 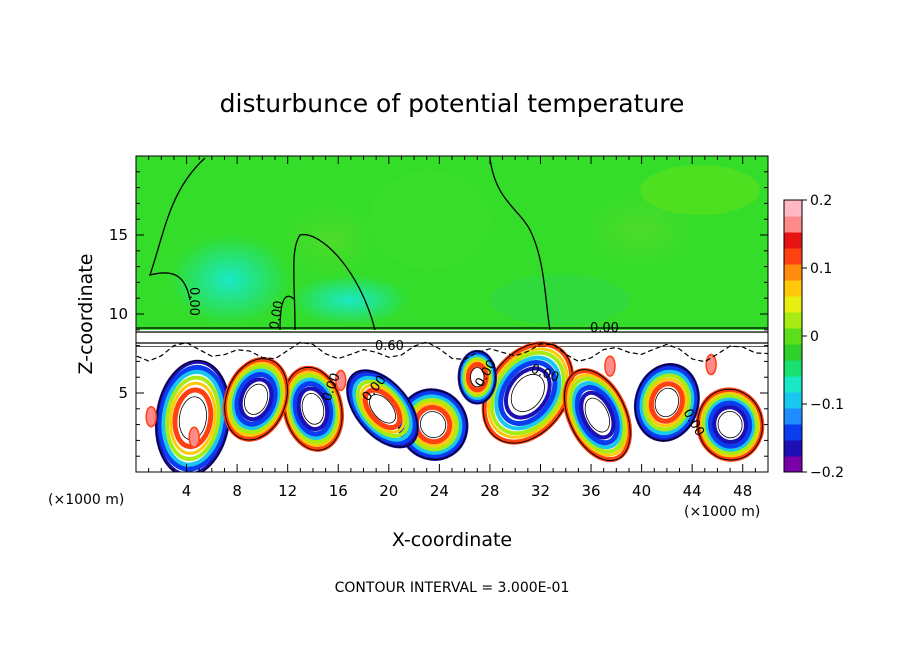 I want to click on y-tick-label: 15, so click(x=118, y=235).